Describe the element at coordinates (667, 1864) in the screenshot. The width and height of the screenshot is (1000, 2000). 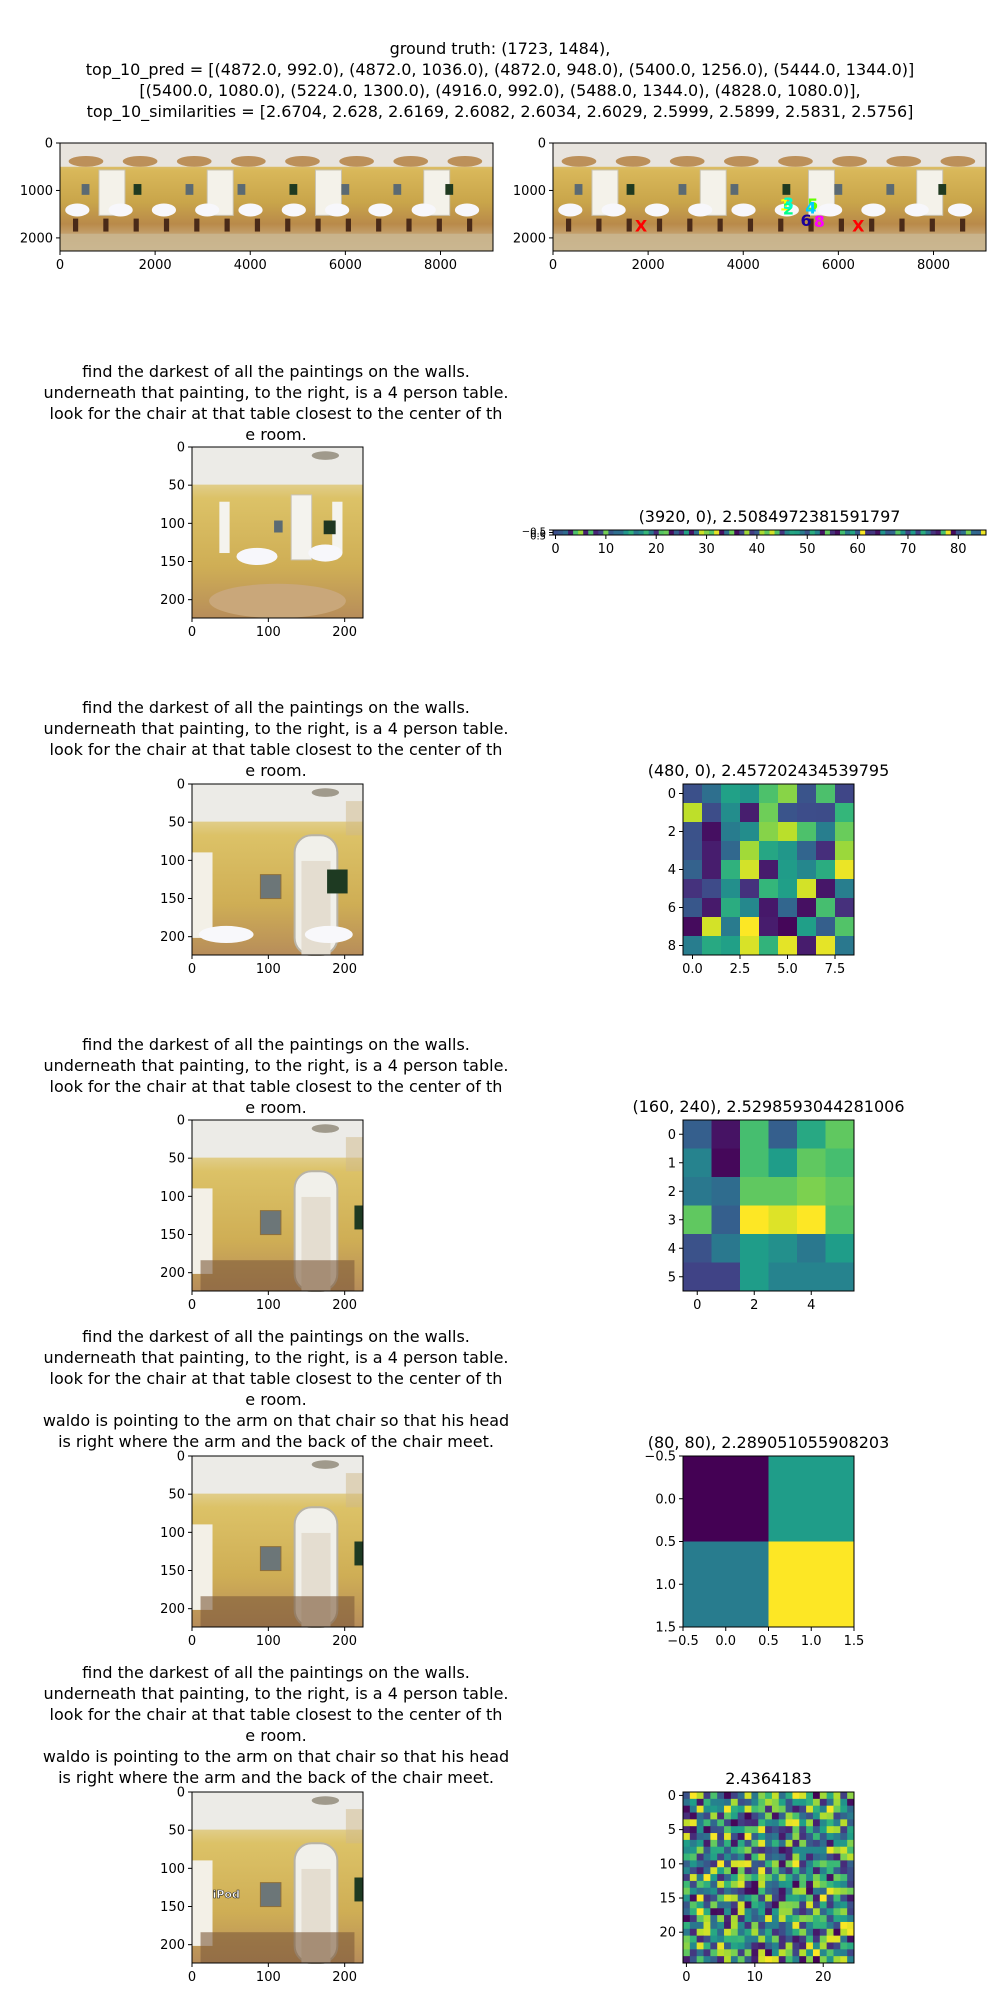
I see `heatmap-ytick-label: 10` at that location.